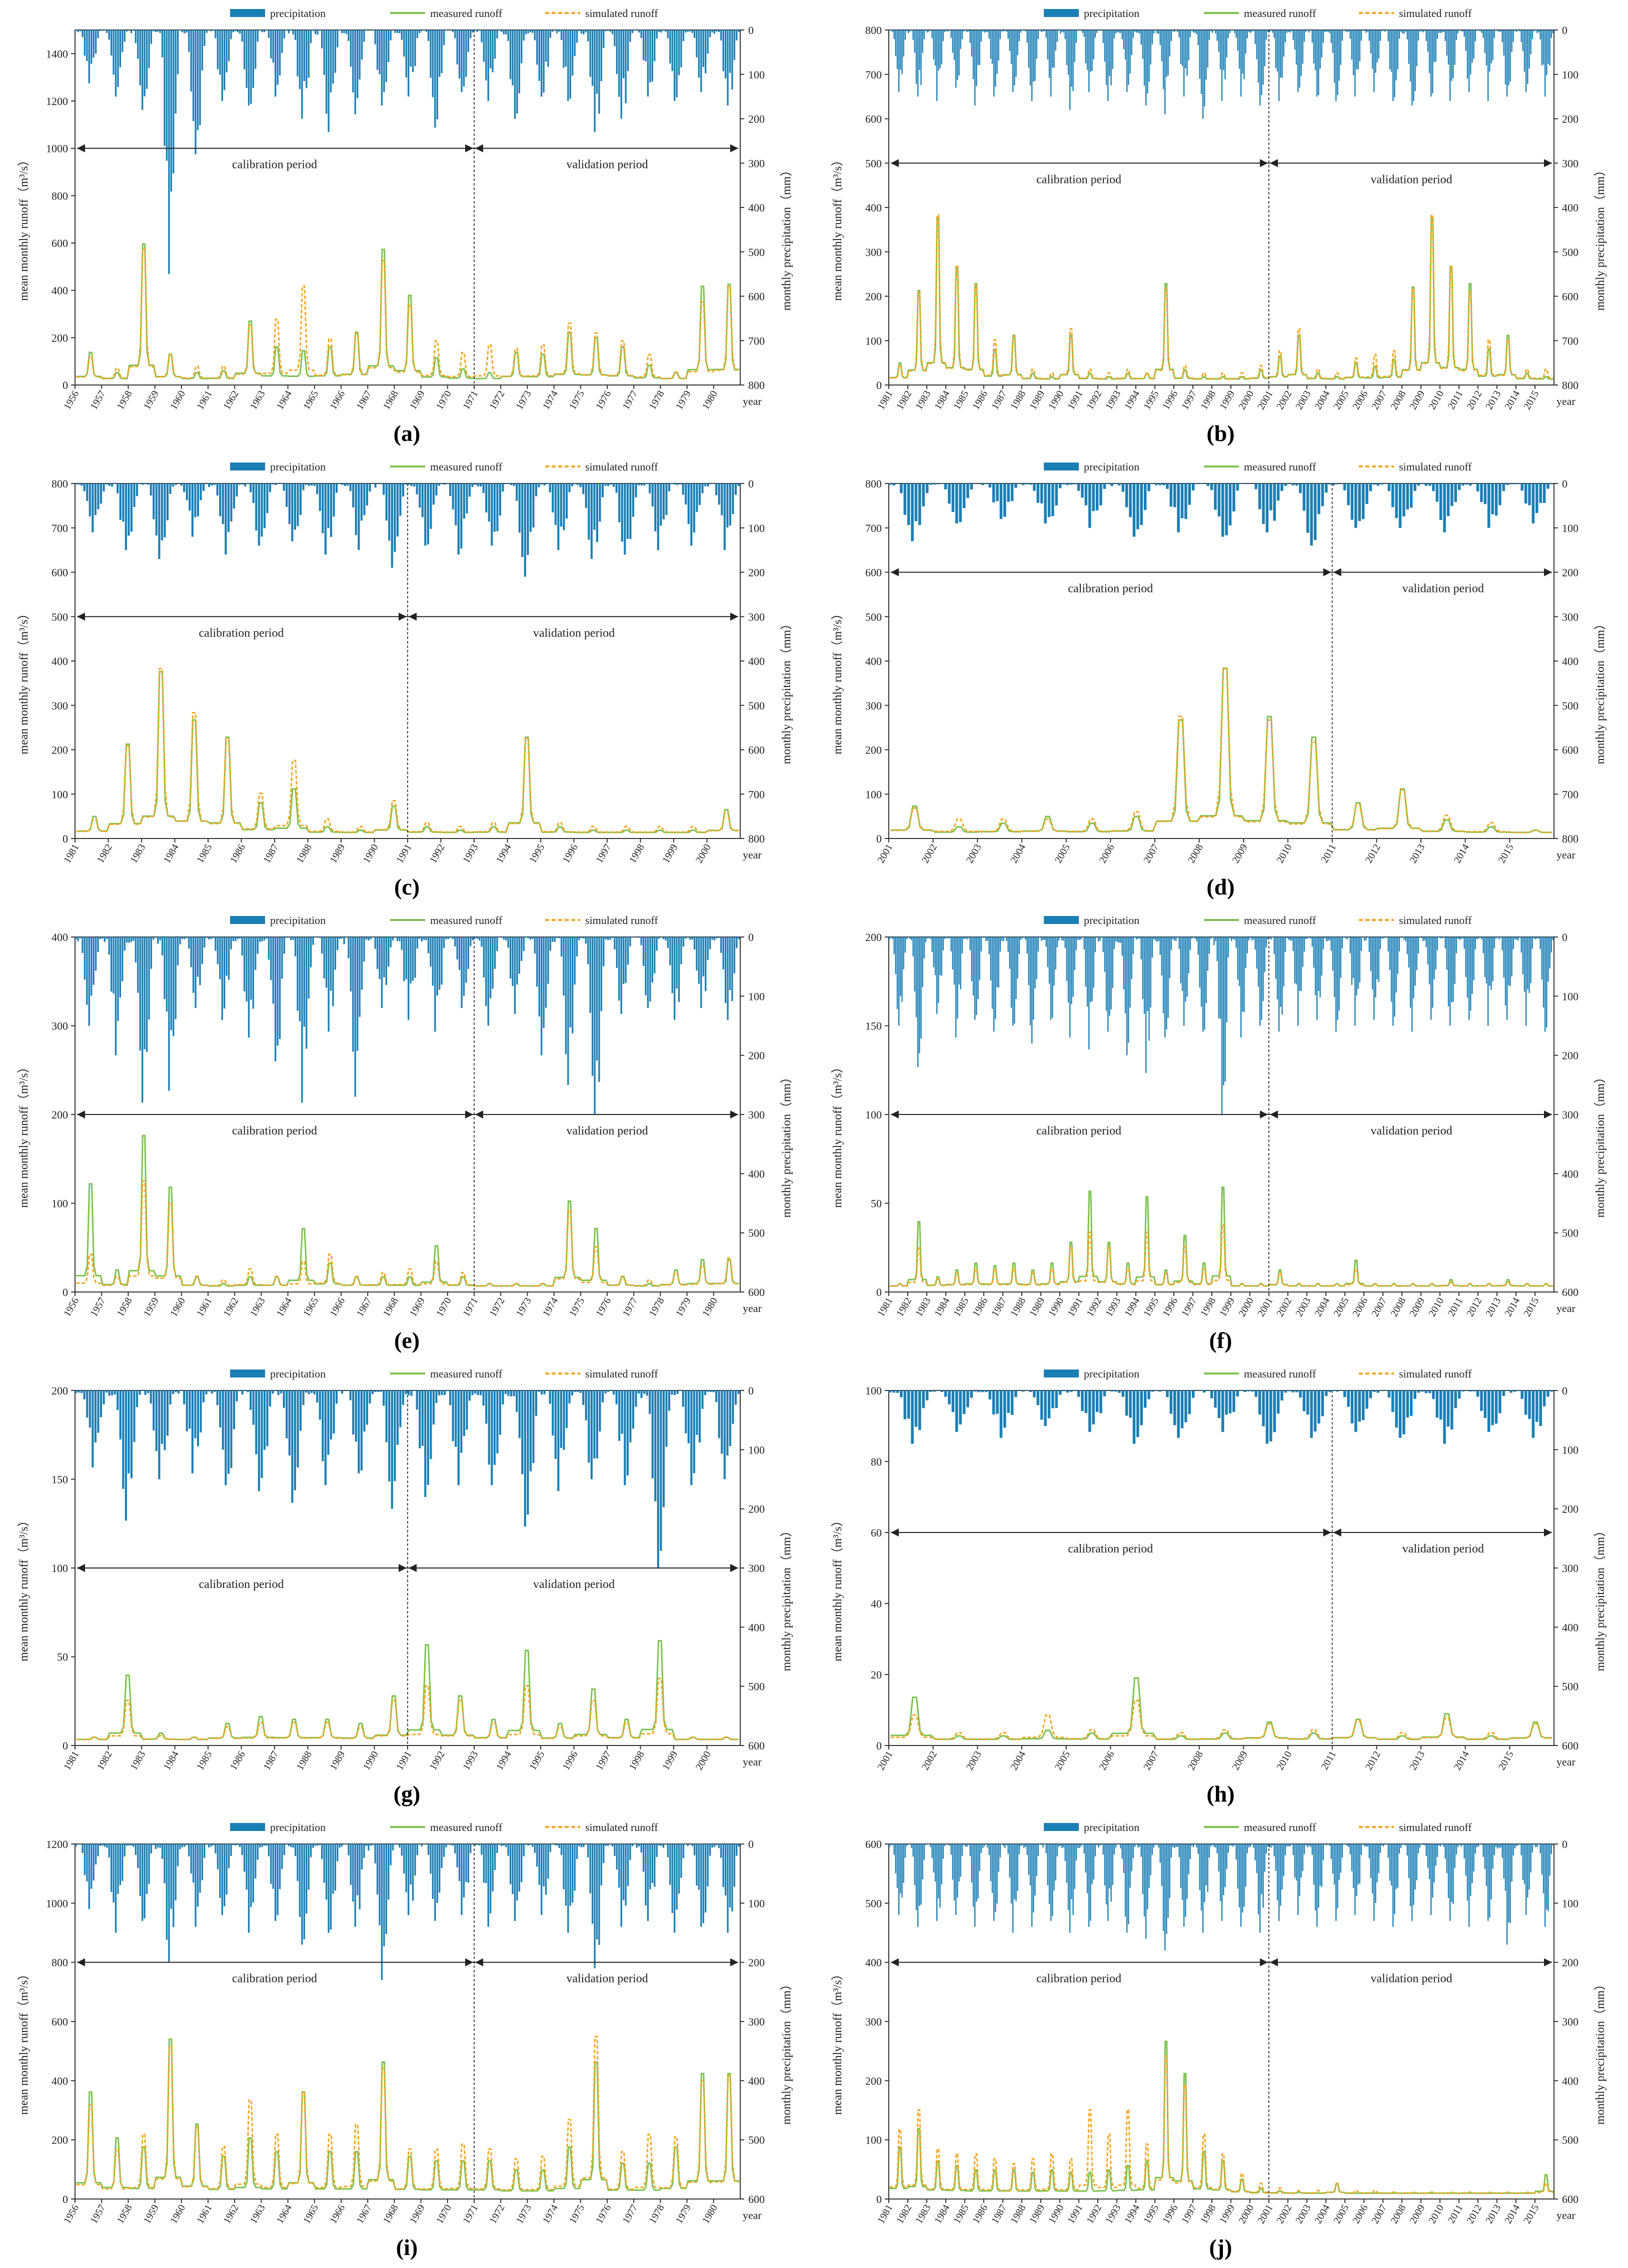  What do you see at coordinates (407, 1793) in the screenshot?
I see `panel-label-g: (g)` at bounding box center [407, 1793].